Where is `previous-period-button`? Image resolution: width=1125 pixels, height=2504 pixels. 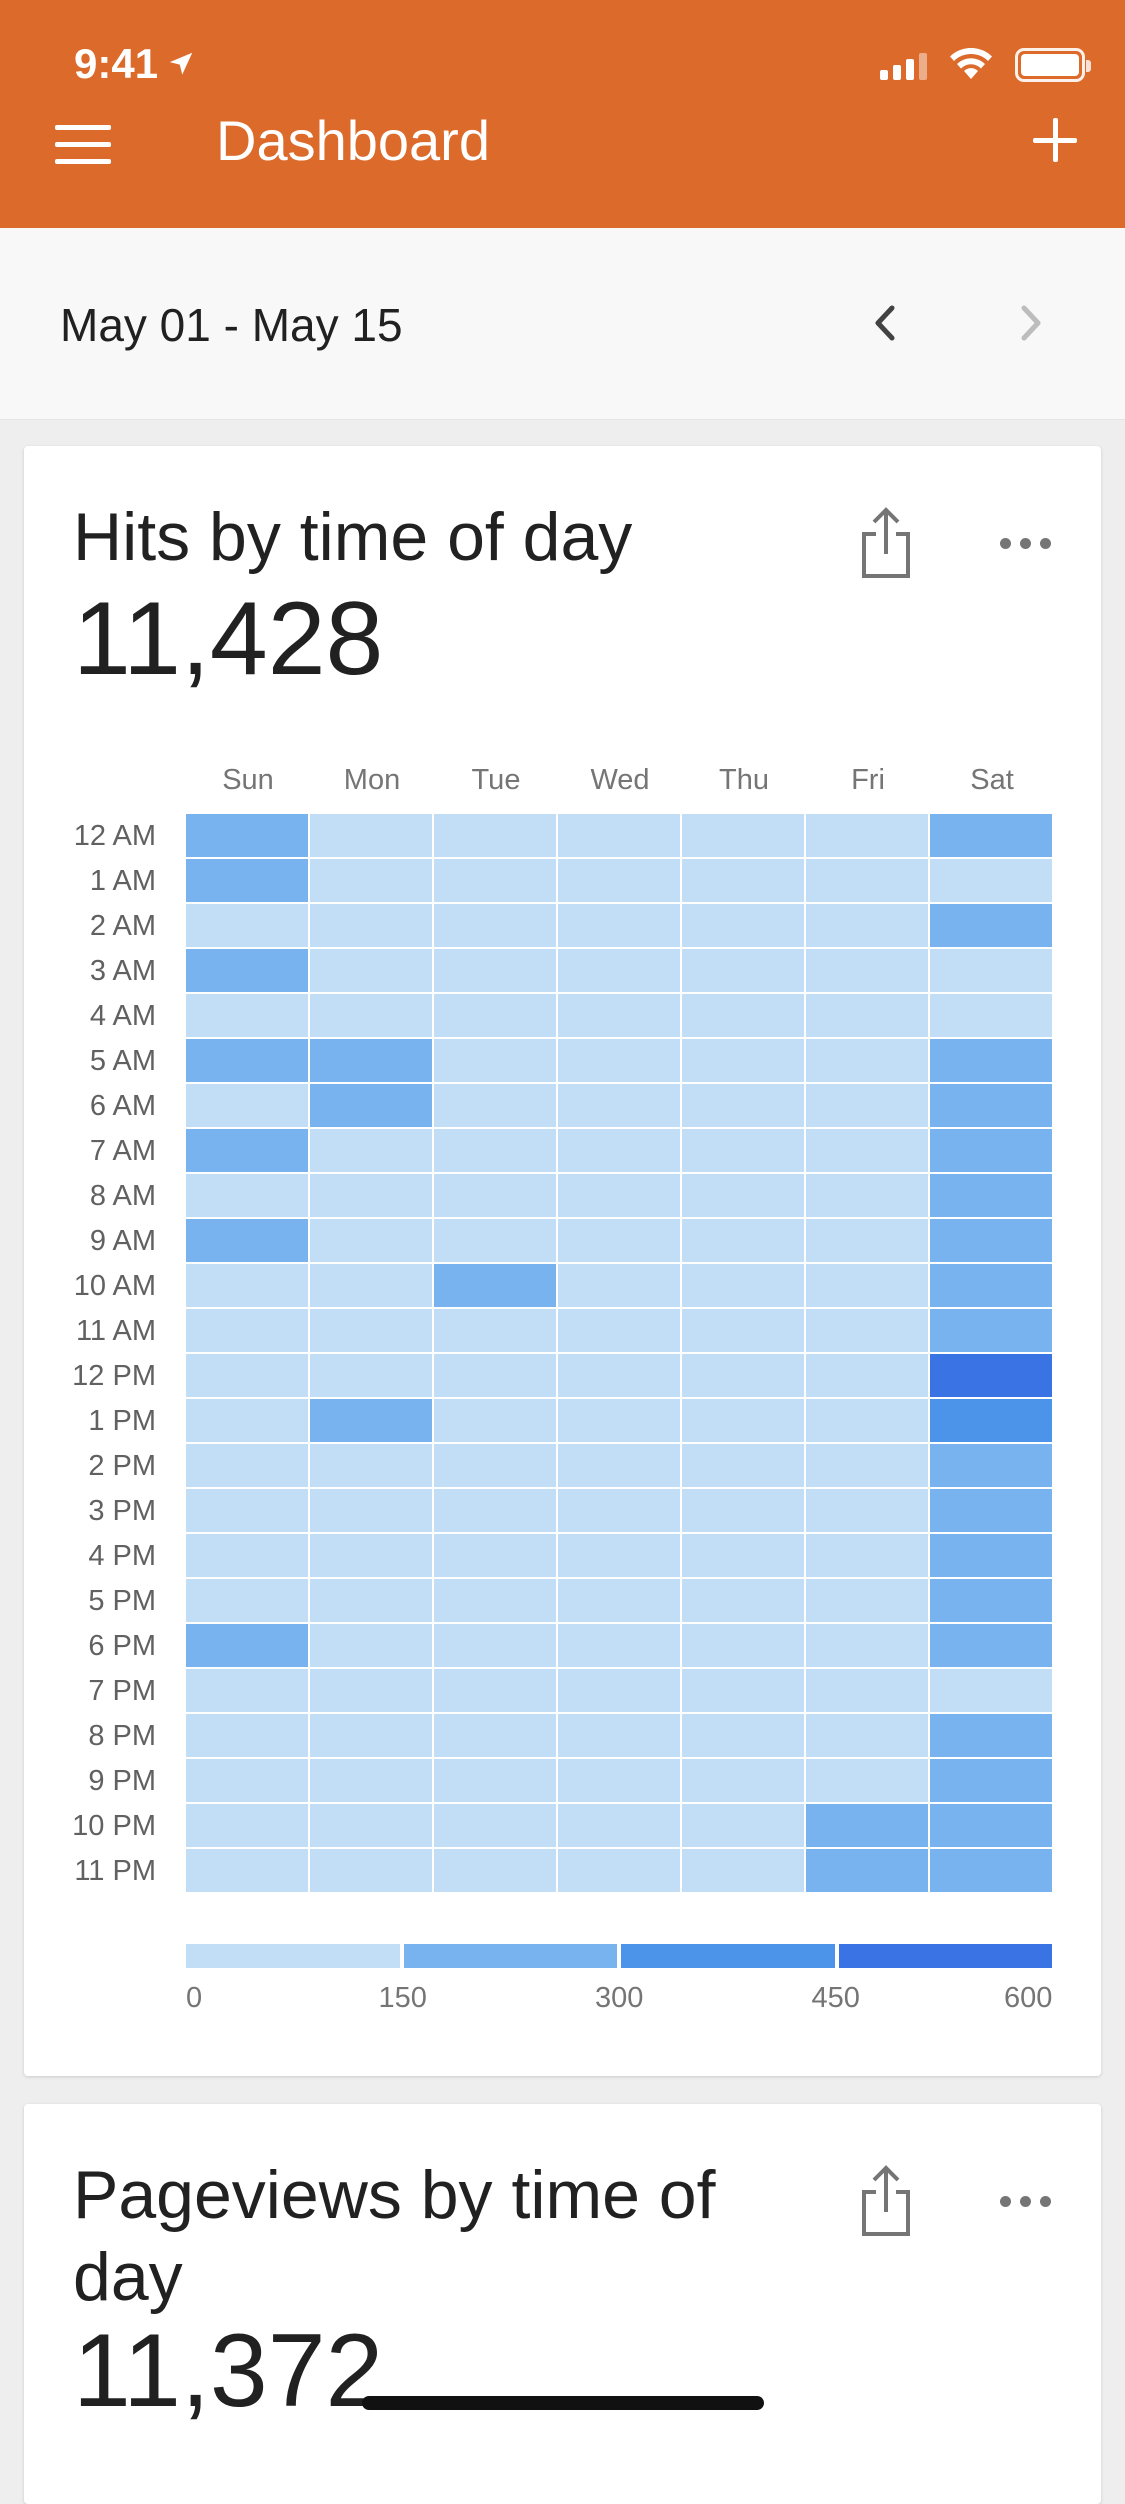 previous-period-button is located at coordinates (886, 323).